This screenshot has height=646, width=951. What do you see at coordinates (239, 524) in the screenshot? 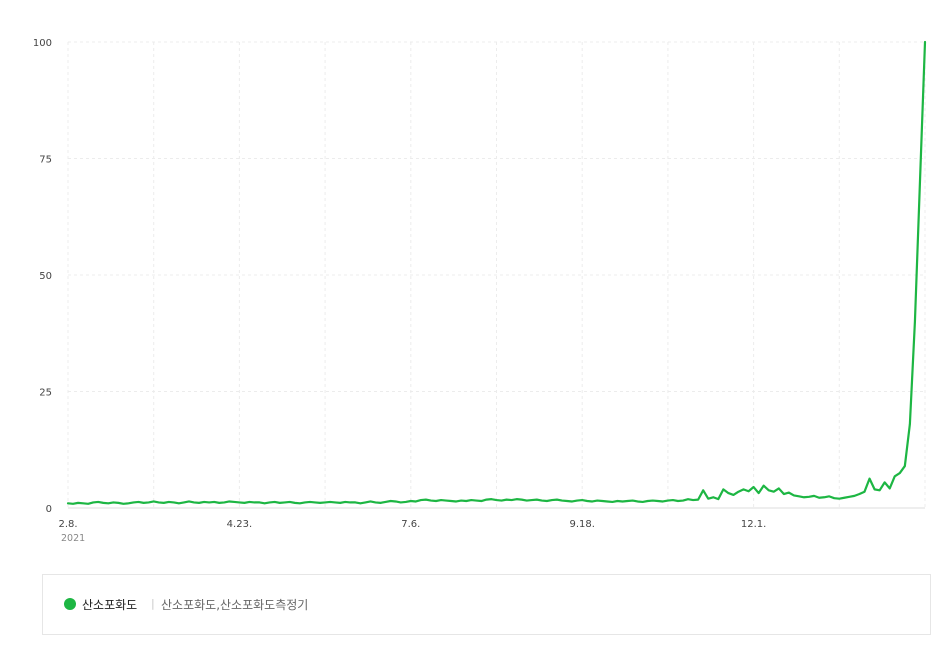
I see `x-tick-label: 4.23.` at bounding box center [239, 524].